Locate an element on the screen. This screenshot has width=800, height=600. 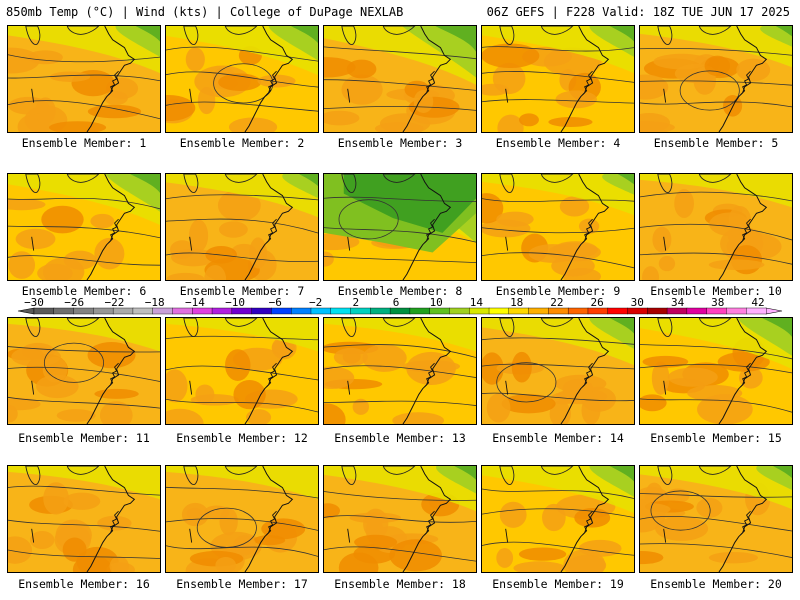
ensemble-member-caption: Ensemble Member: 13 is located at coordinates (400, 438).